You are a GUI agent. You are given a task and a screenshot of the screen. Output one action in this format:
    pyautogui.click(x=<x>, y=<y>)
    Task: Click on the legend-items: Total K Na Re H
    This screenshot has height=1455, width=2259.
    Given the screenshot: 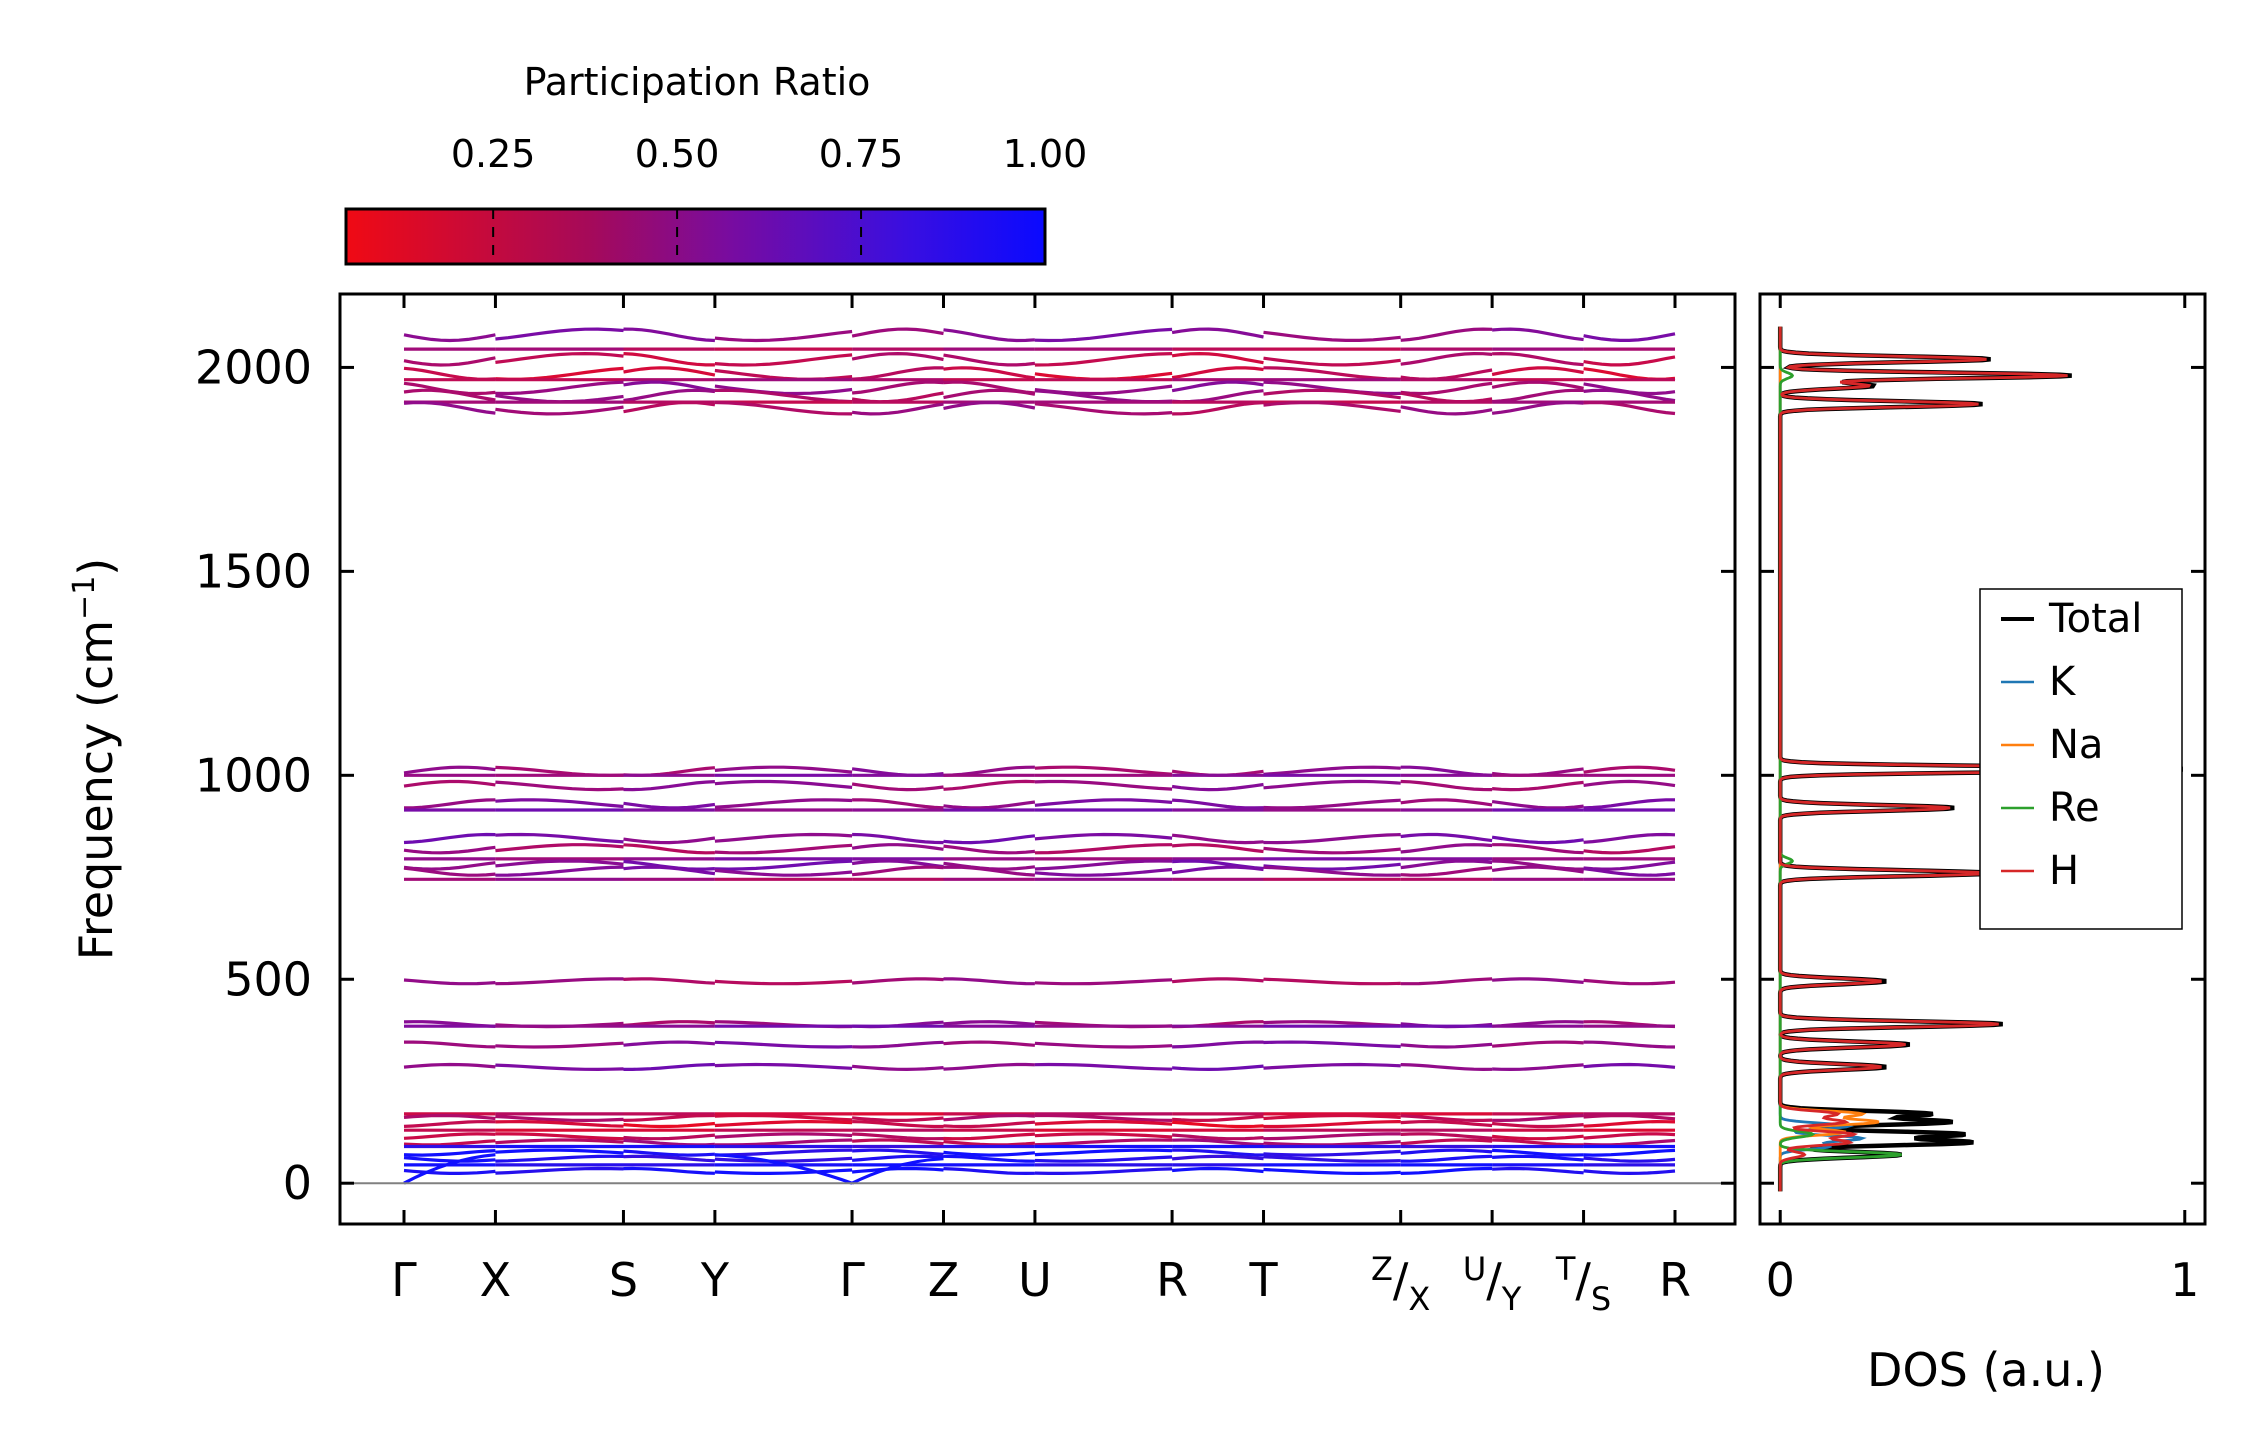 What is the action you would take?
    pyautogui.click(x=2071, y=745)
    